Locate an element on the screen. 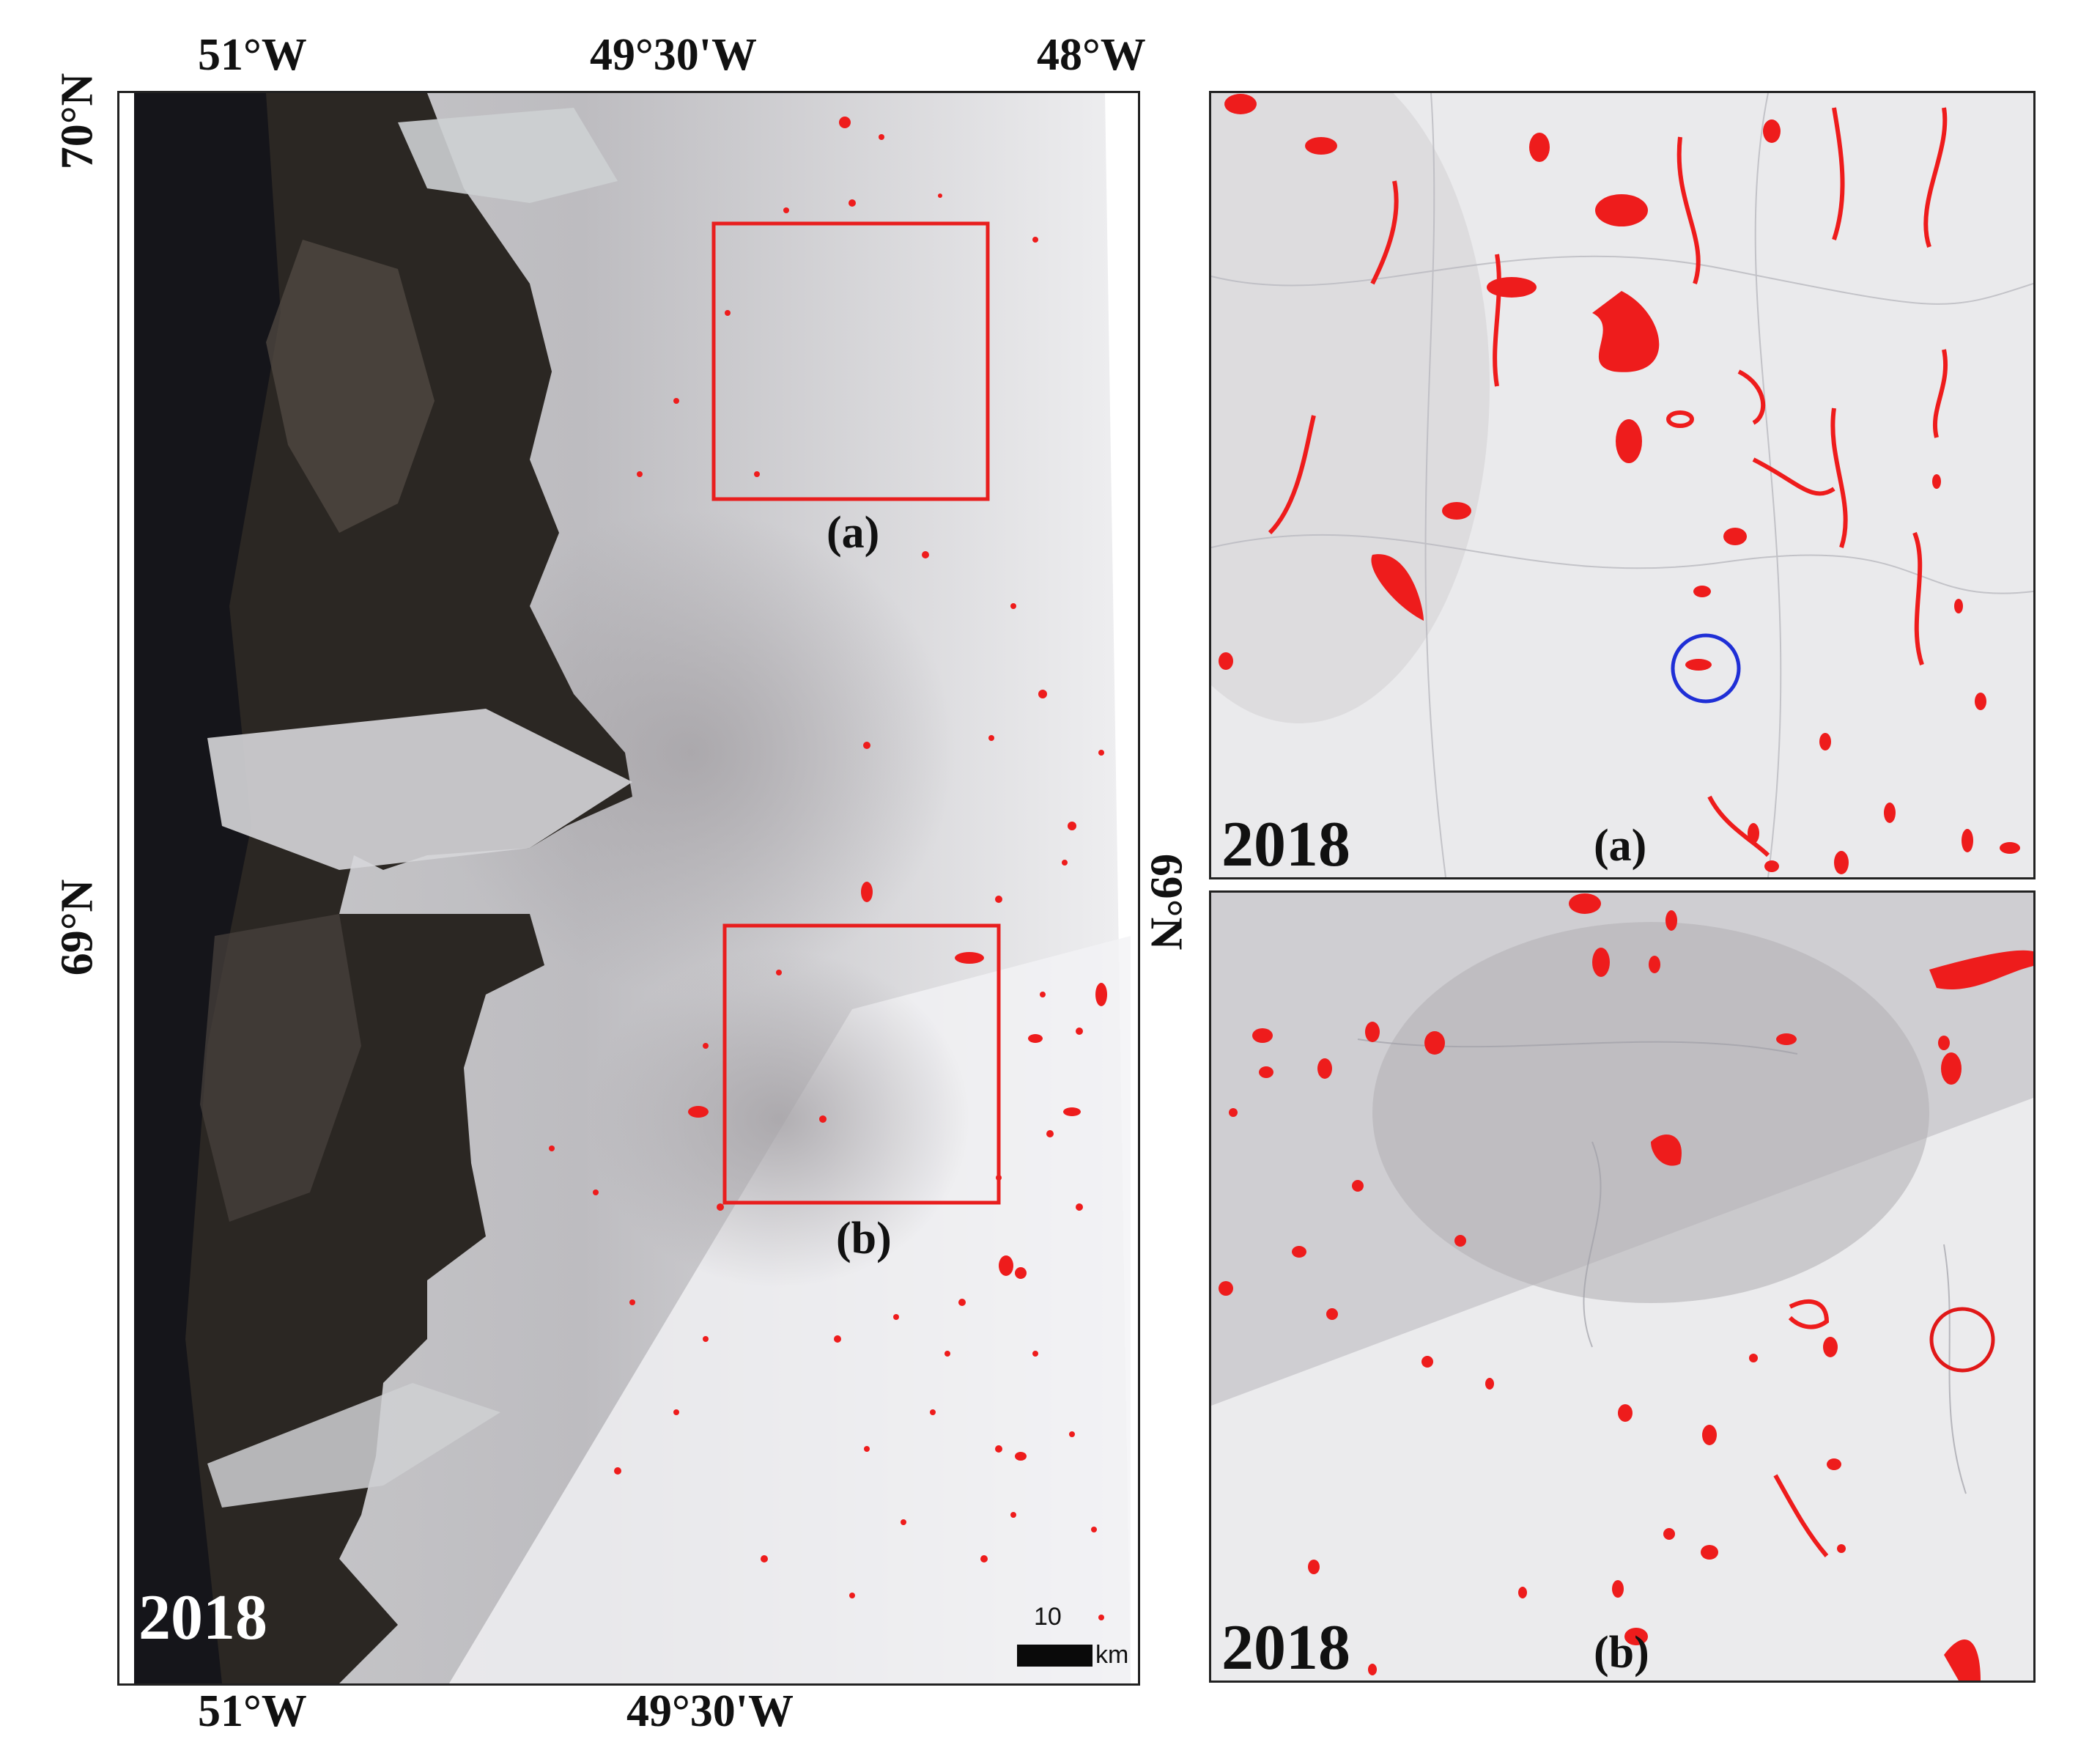  main-box-label-a: (a) is located at coordinates (853, 533).